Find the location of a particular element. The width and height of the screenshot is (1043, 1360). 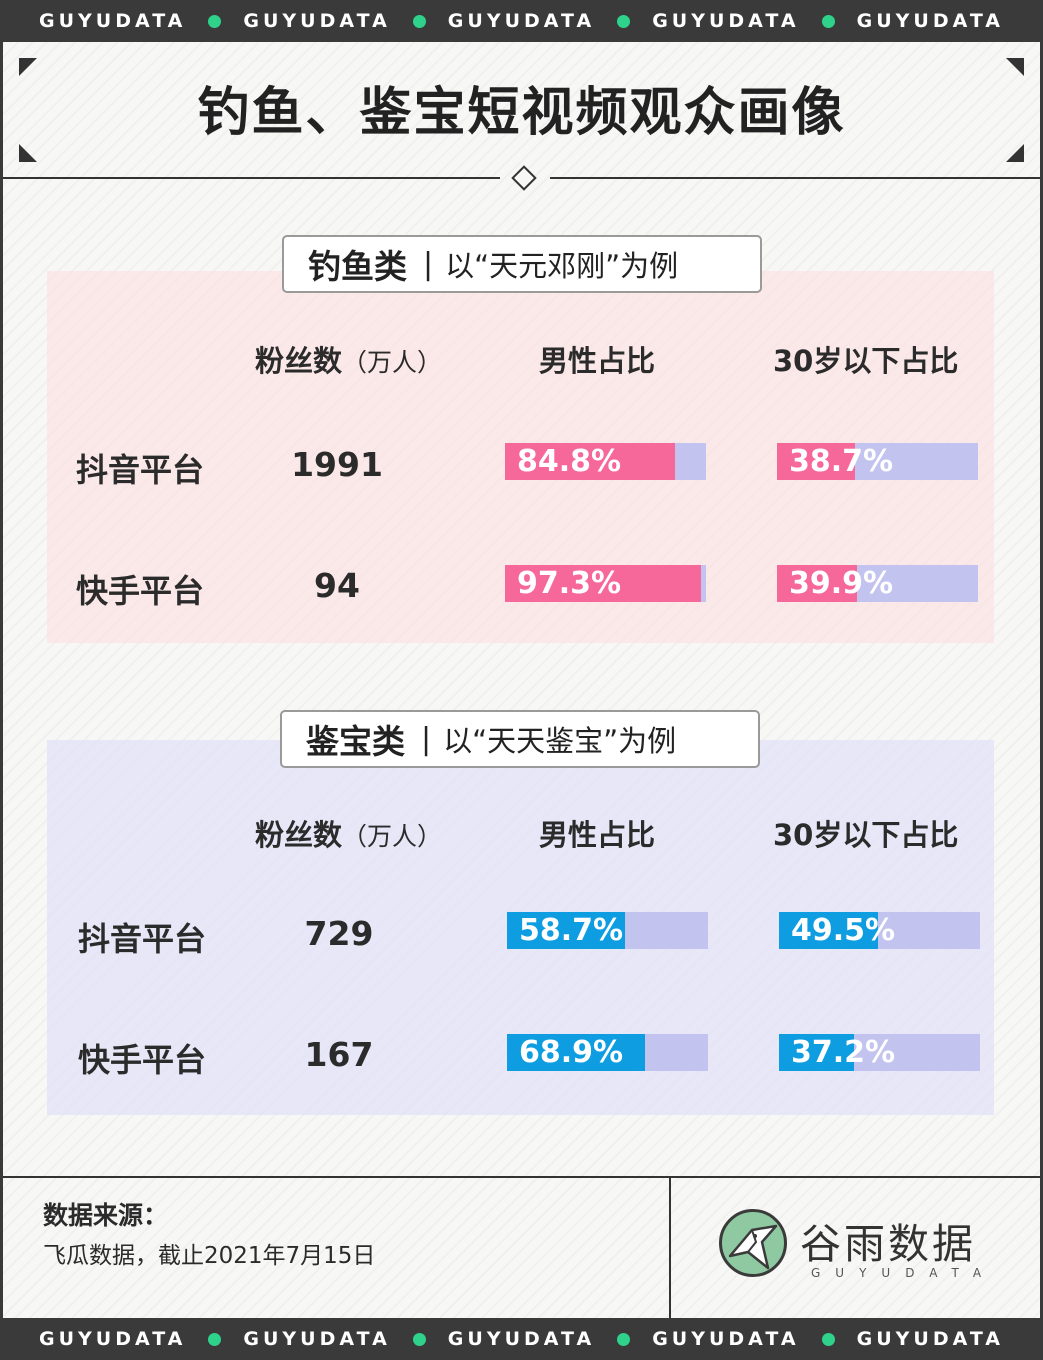

under30-ratio-bar: 38.7% is located at coordinates (877, 461).